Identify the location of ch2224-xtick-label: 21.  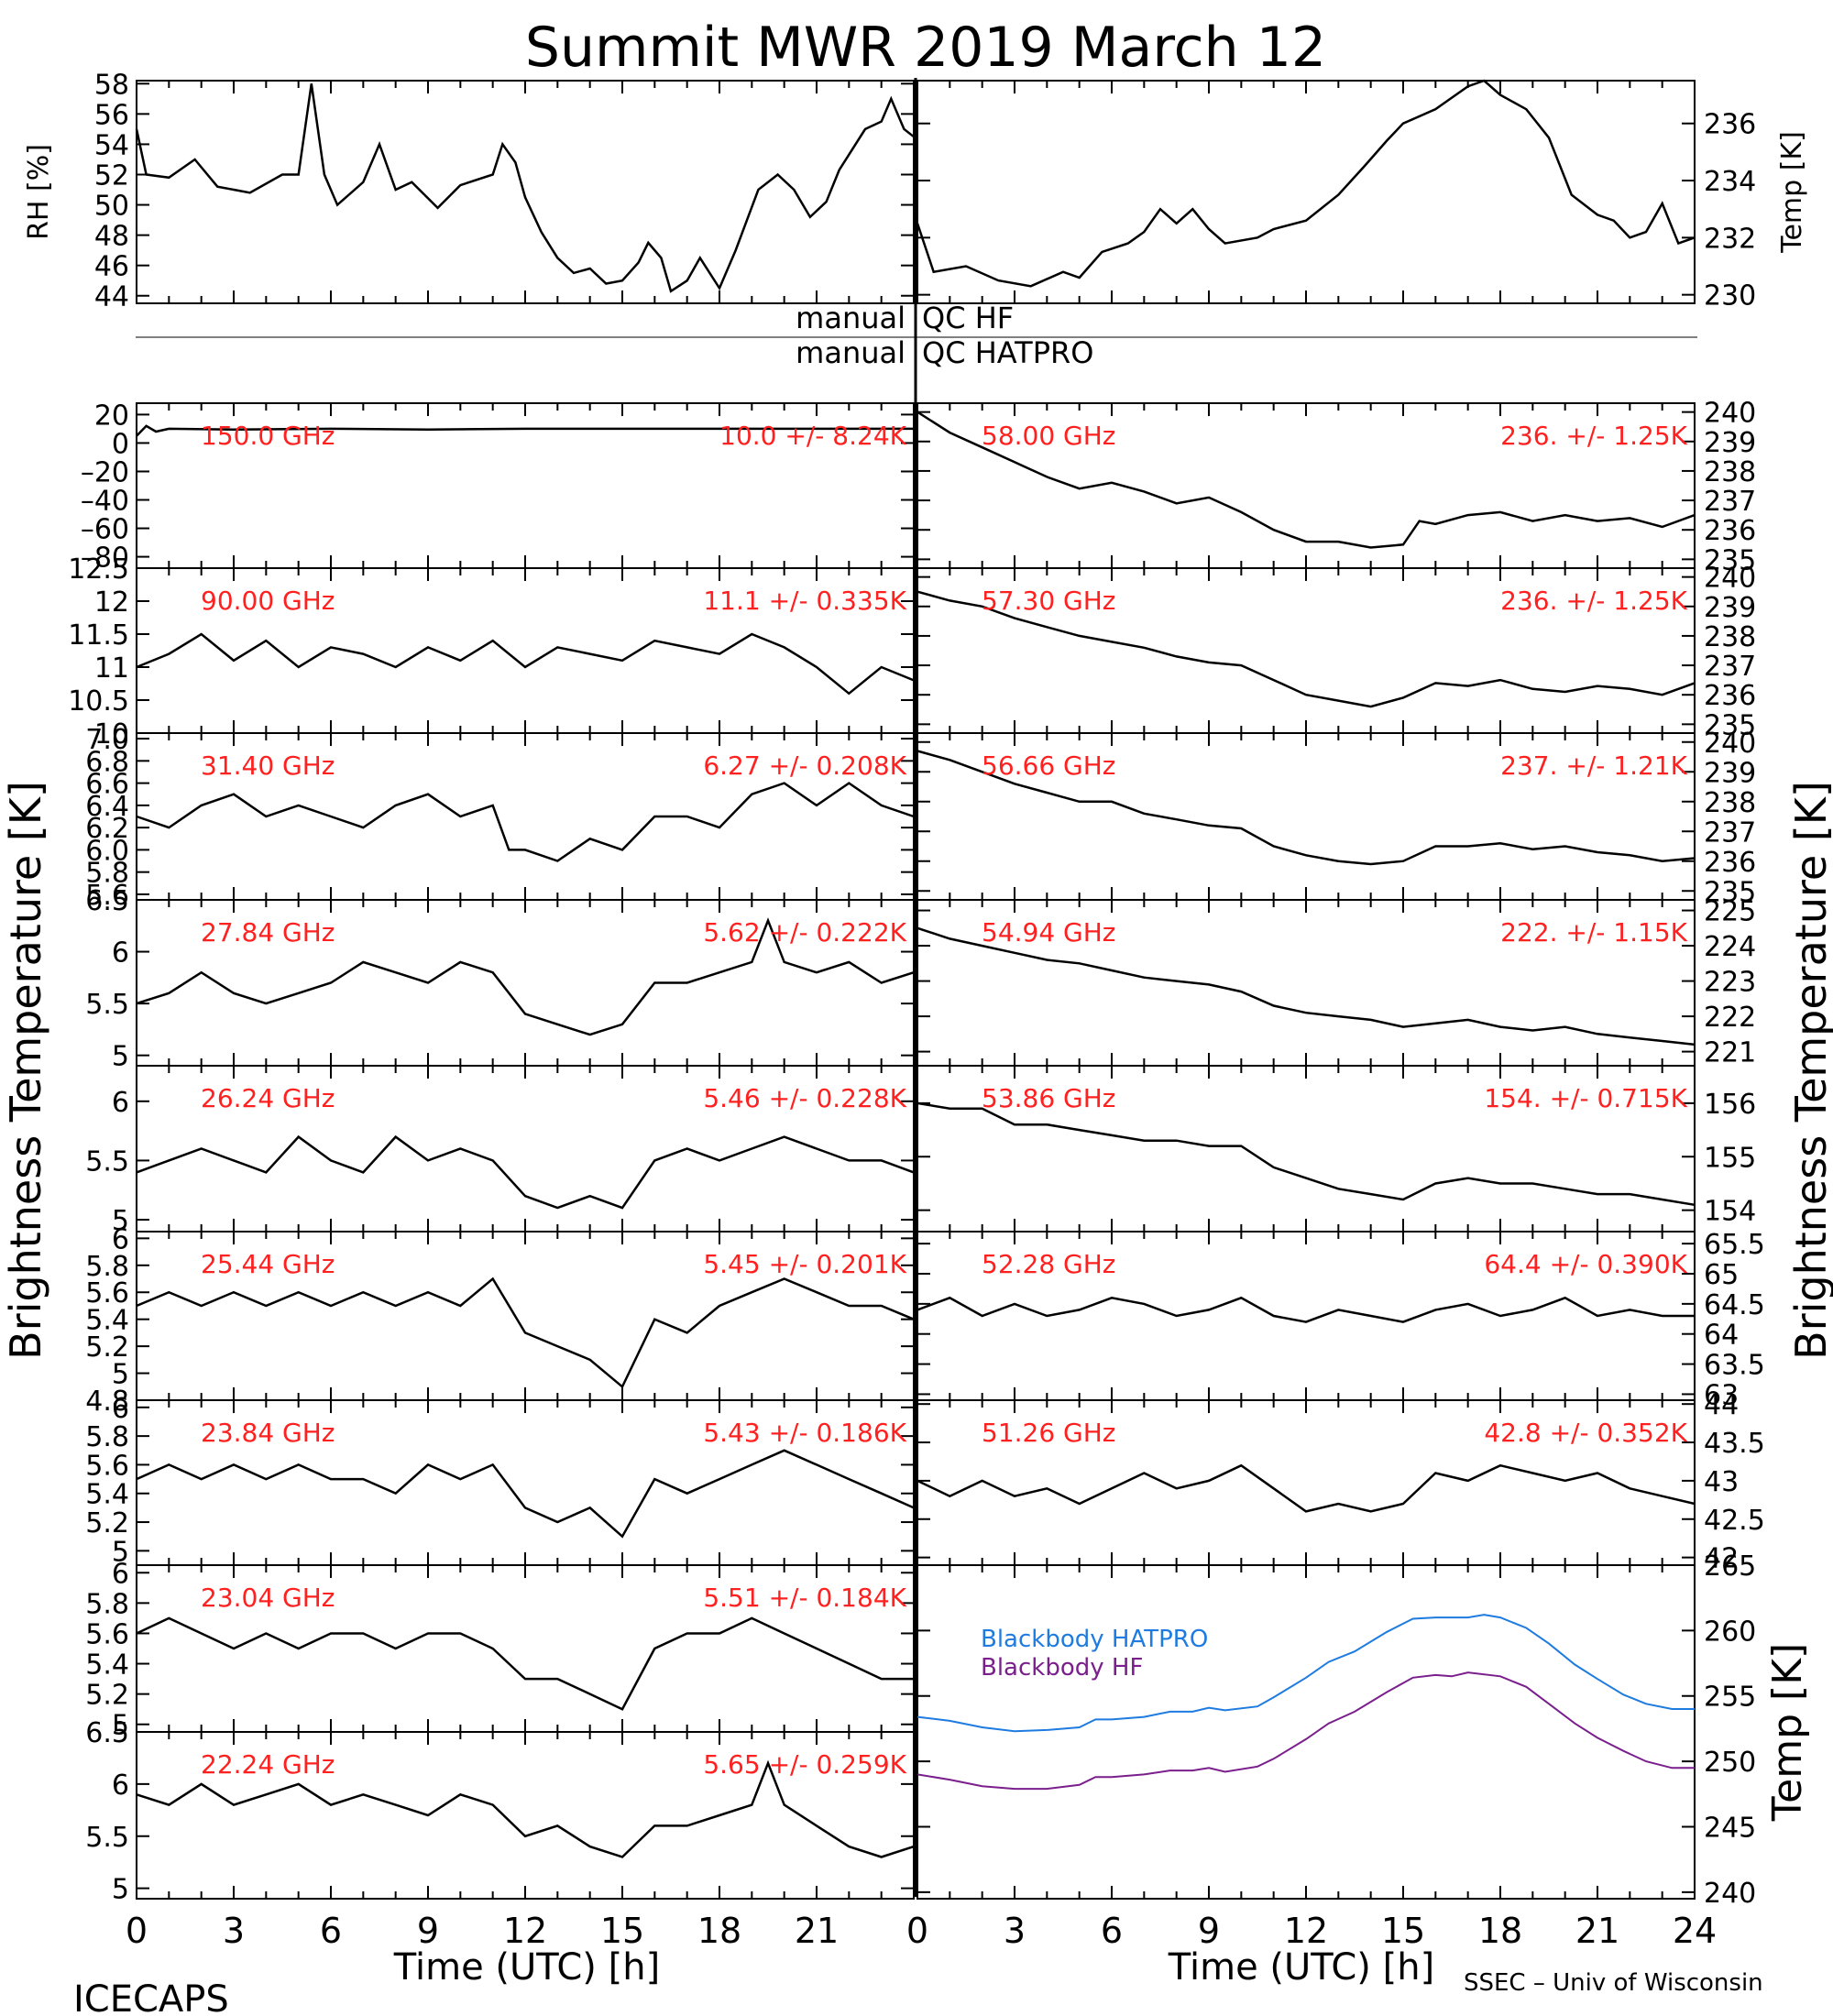
(817, 1931).